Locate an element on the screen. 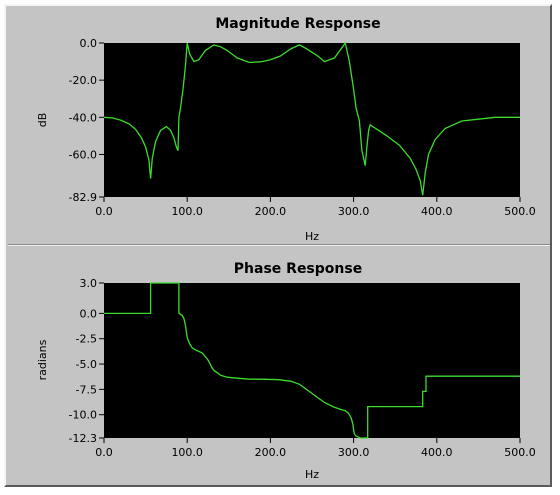  y-tick-label: -5.0 is located at coordinates (86, 364).